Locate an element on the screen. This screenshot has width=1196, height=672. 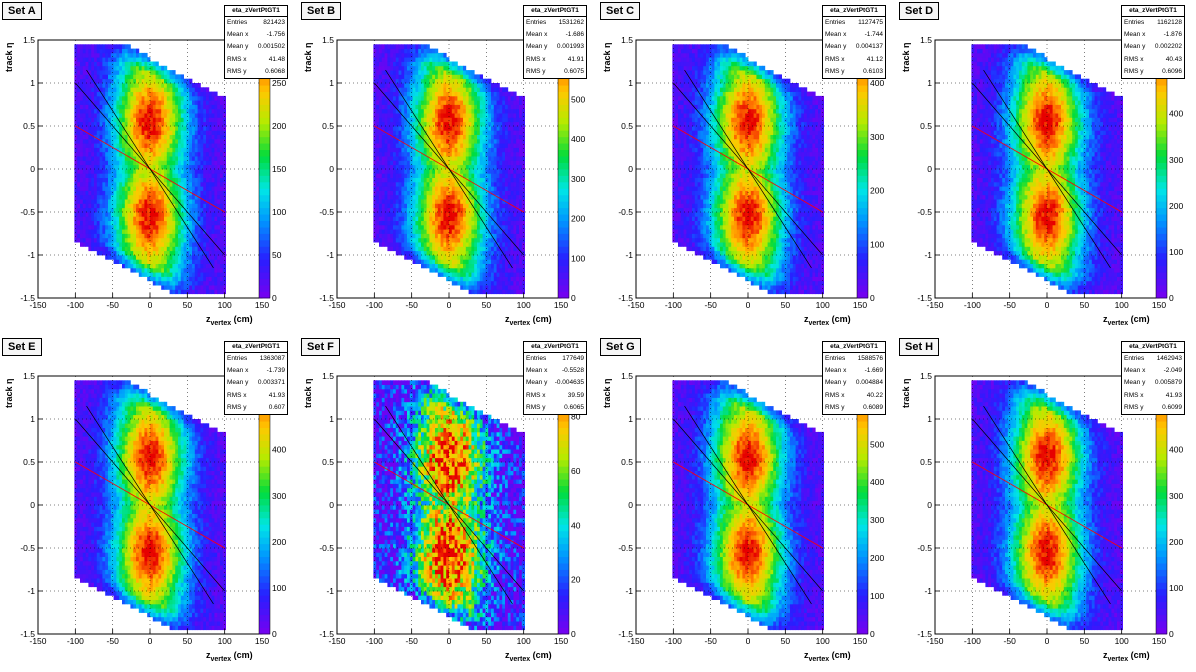
stats-value: -1.669 is located at coordinates (874, 371).